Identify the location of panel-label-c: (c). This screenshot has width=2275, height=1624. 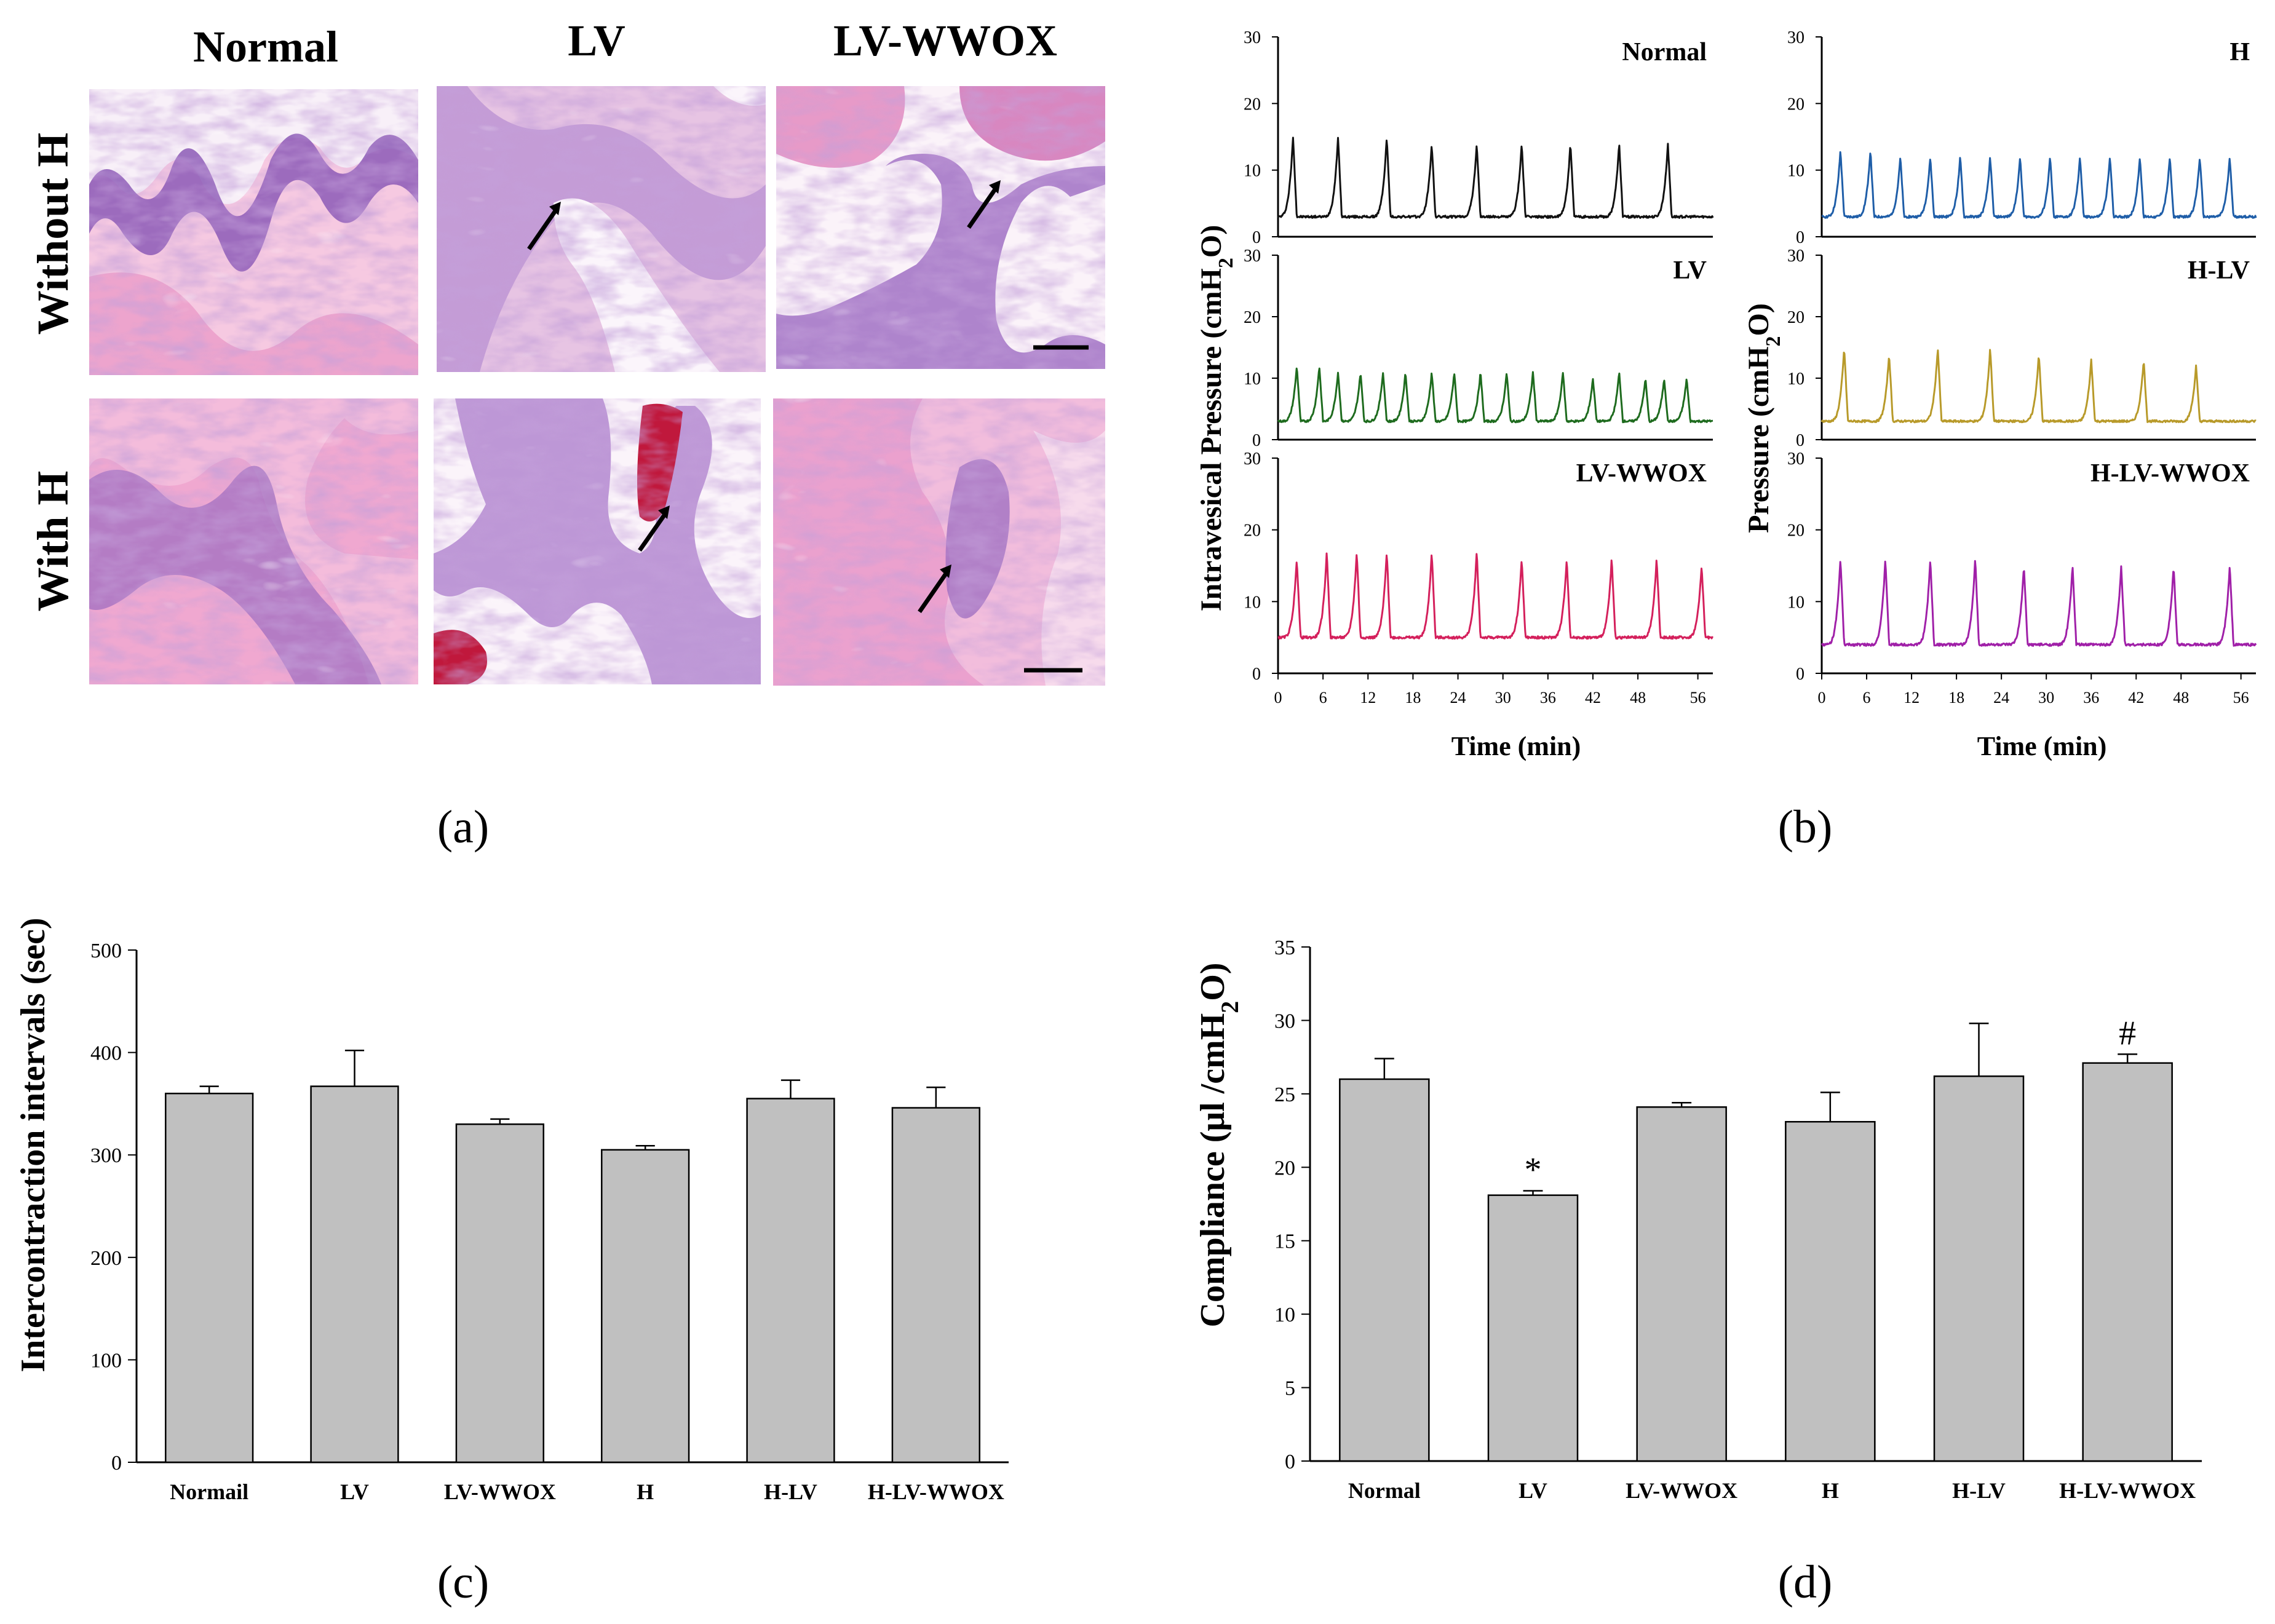
(463, 1582).